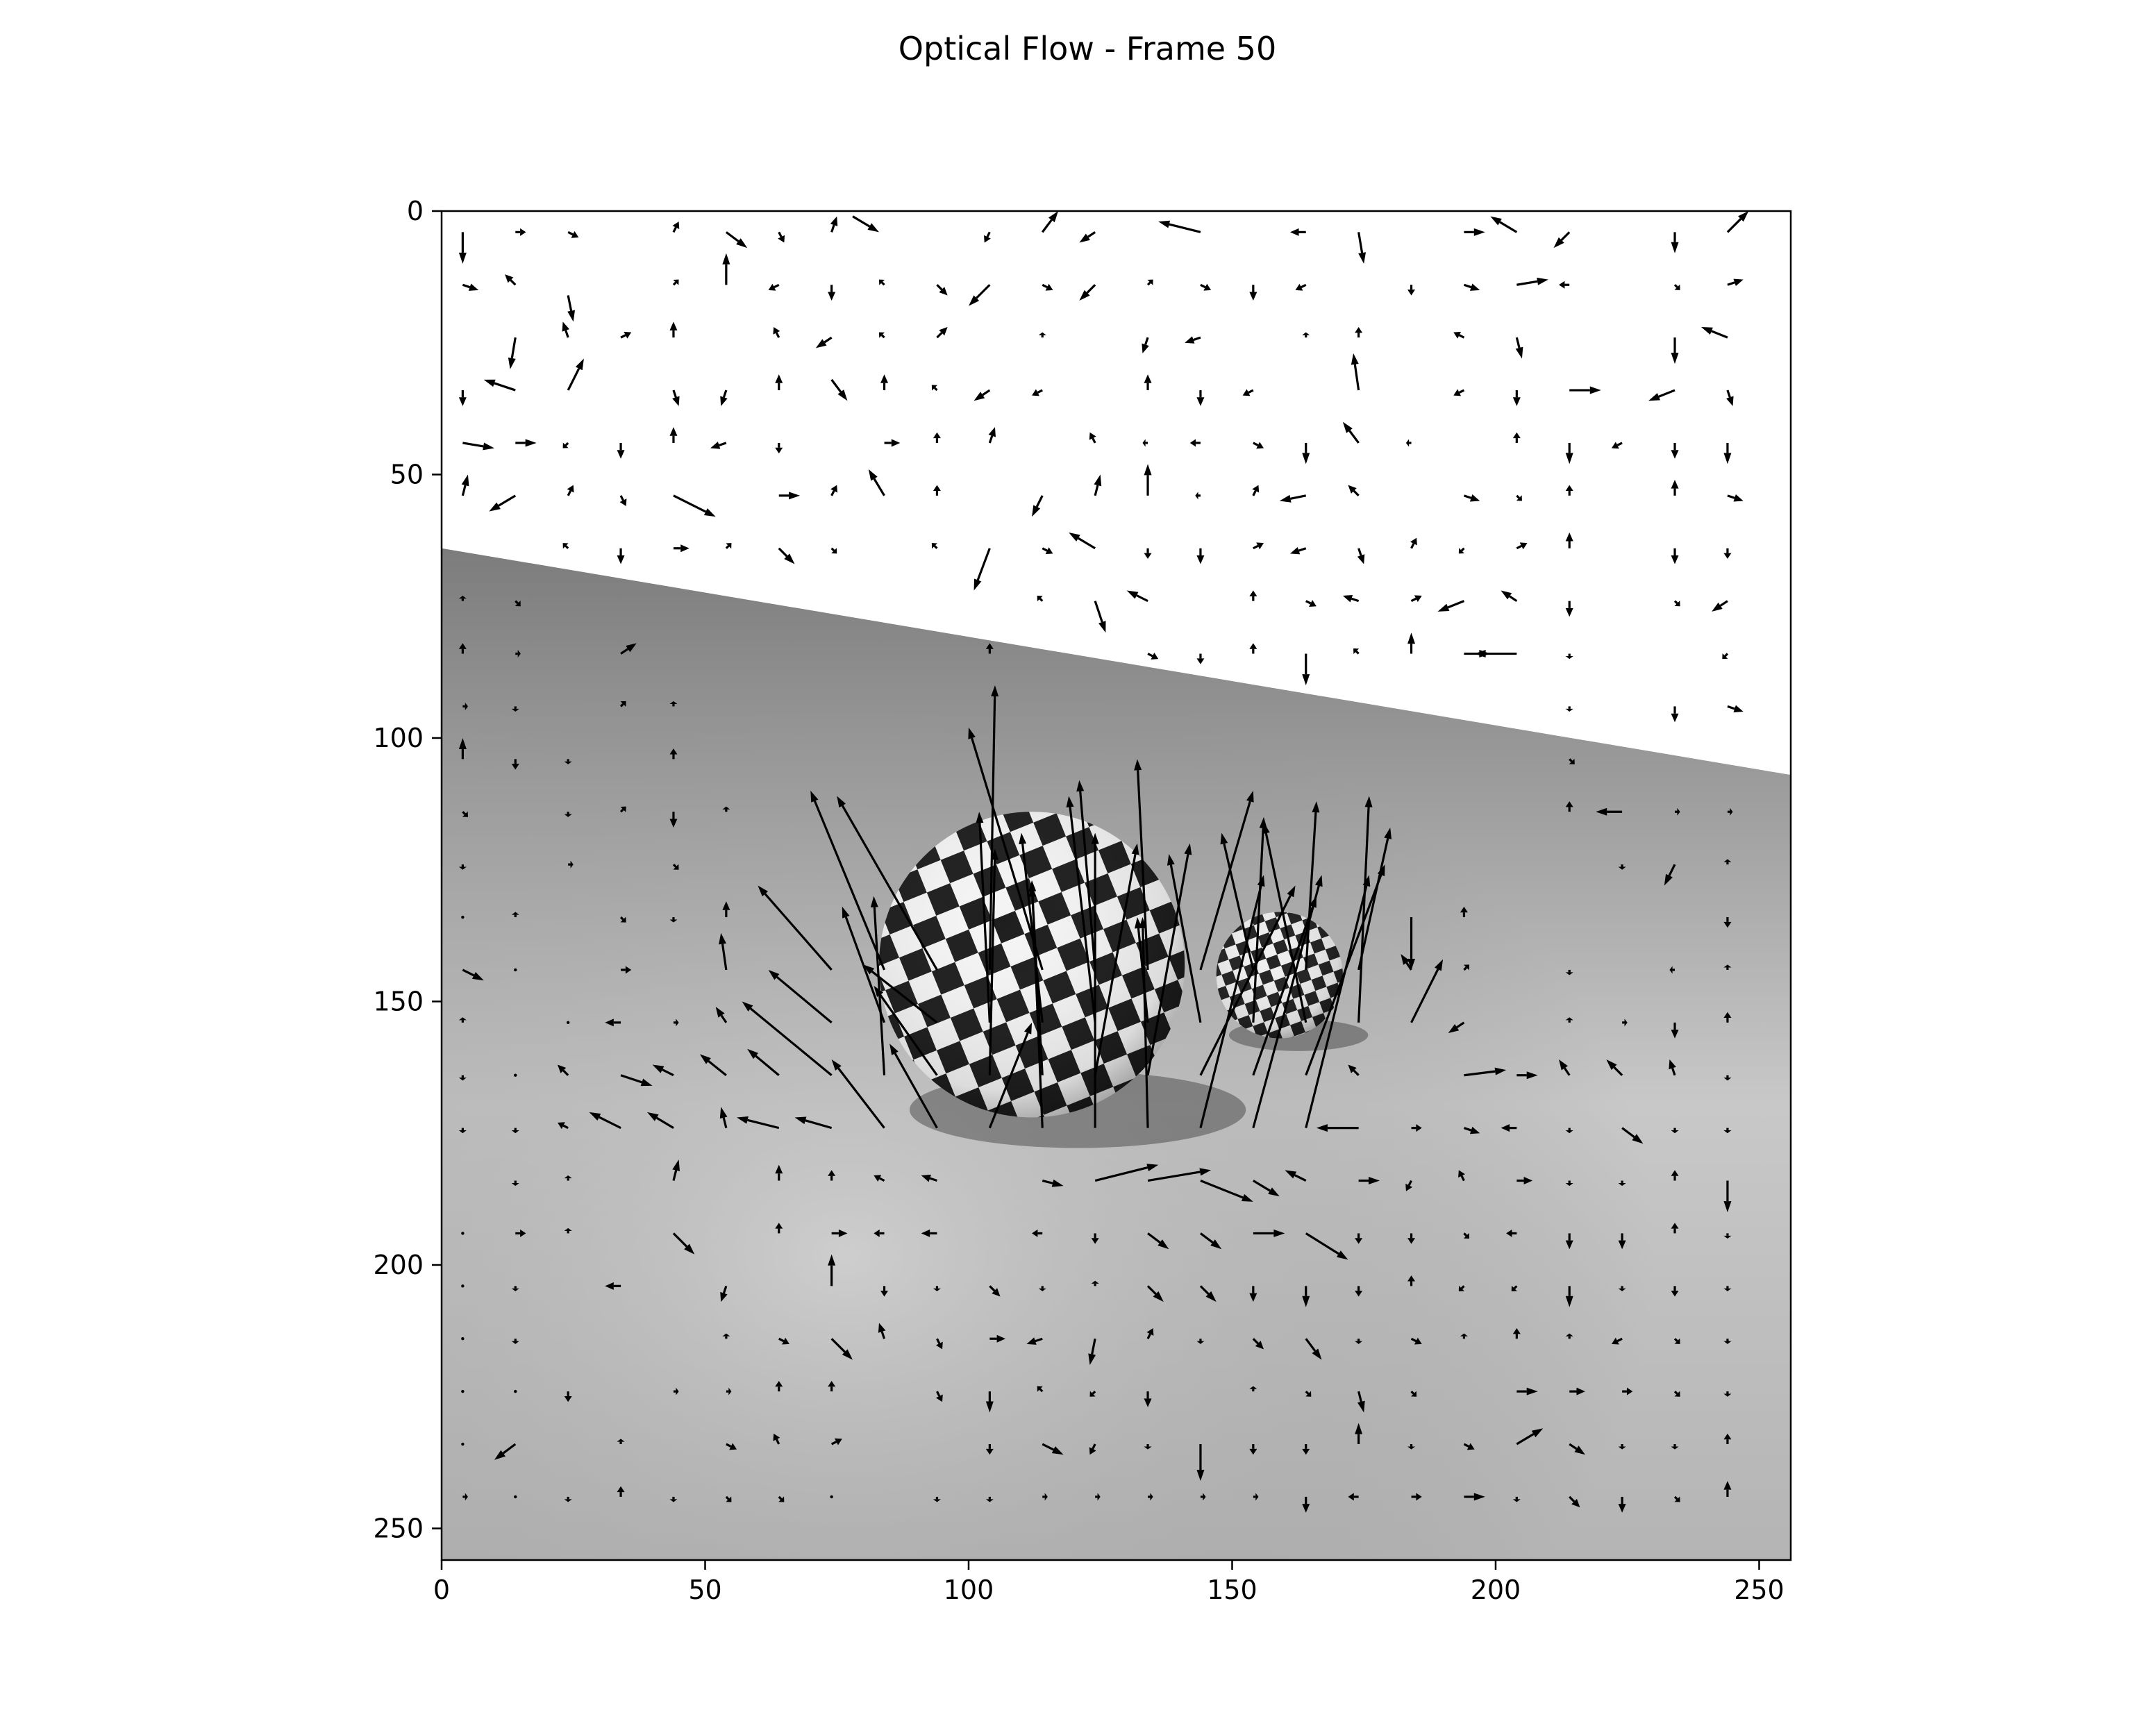  What do you see at coordinates (399, 1265) in the screenshot?
I see `y-tick-label: 200` at bounding box center [399, 1265].